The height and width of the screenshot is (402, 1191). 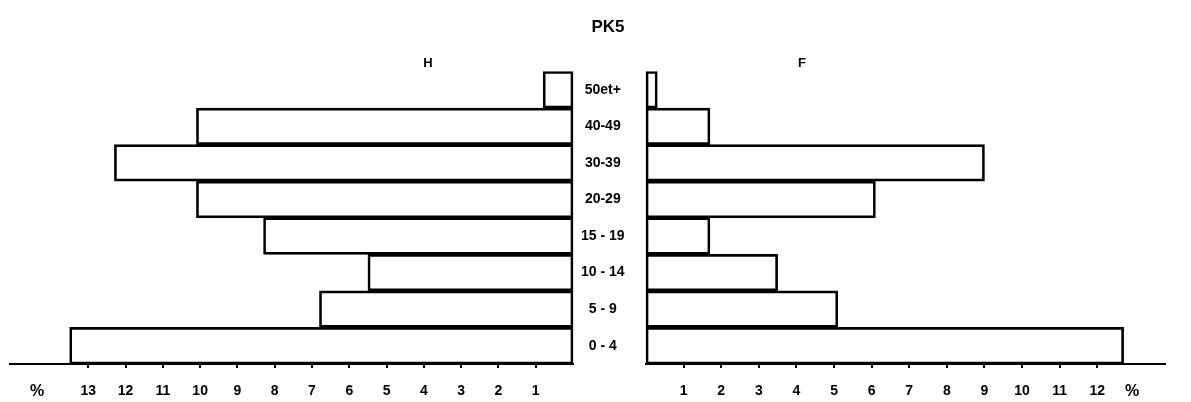 What do you see at coordinates (602, 88) in the screenshot?
I see `y-tick-label: 50et+` at bounding box center [602, 88].